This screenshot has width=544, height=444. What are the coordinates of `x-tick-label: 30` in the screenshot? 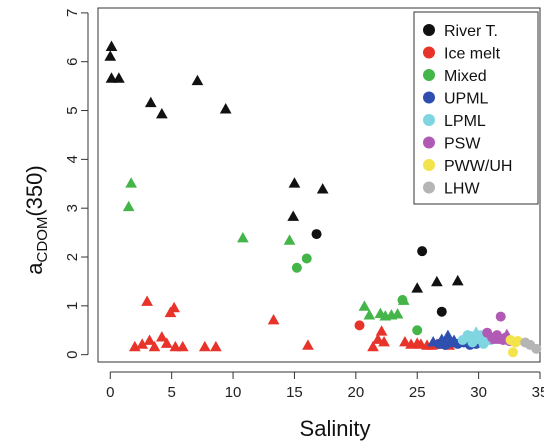 It's located at (478, 392).